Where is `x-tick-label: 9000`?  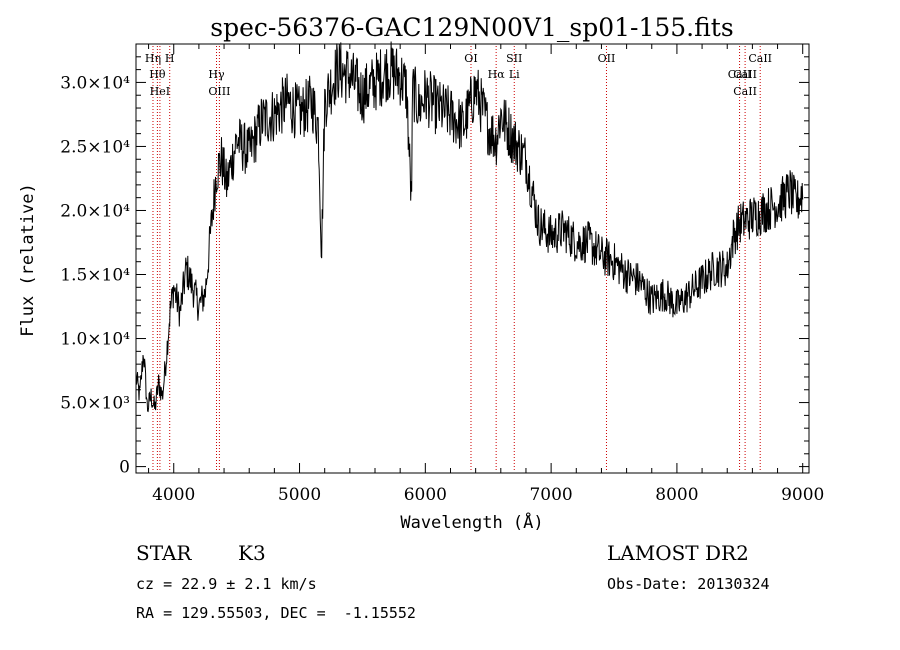 x-tick-label: 9000 is located at coordinates (802, 495).